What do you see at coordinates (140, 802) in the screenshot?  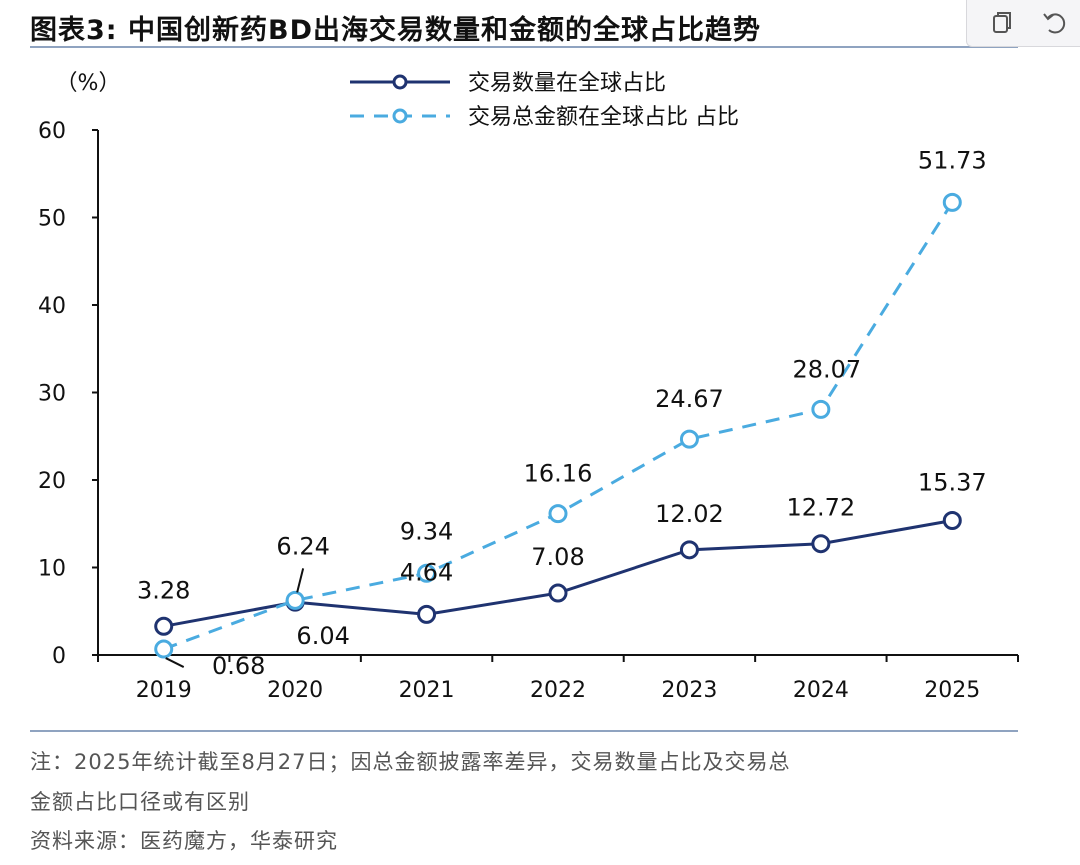 I see `footnote-line-2: 金额占比口径或有区别` at bounding box center [140, 802].